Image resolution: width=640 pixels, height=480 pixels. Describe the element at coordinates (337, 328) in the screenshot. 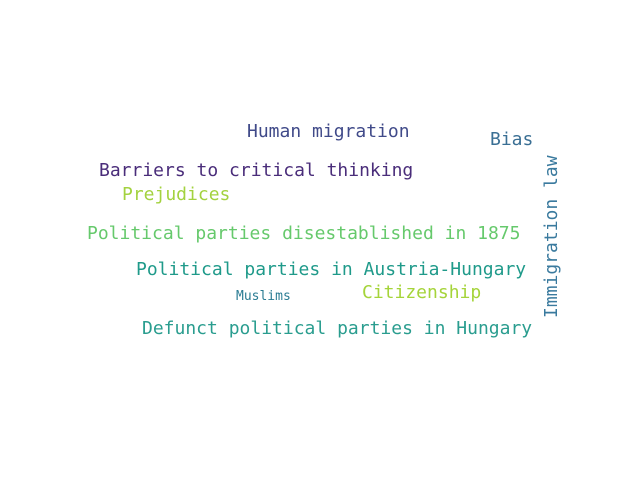

I see `word-defunct-political-parties-hungary: Defunct political parties in Hungary` at that location.